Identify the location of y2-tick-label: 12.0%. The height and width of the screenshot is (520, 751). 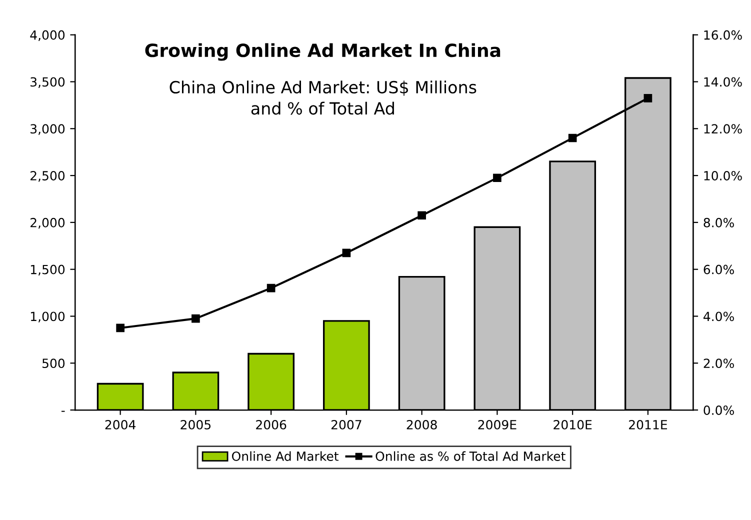
(723, 129).